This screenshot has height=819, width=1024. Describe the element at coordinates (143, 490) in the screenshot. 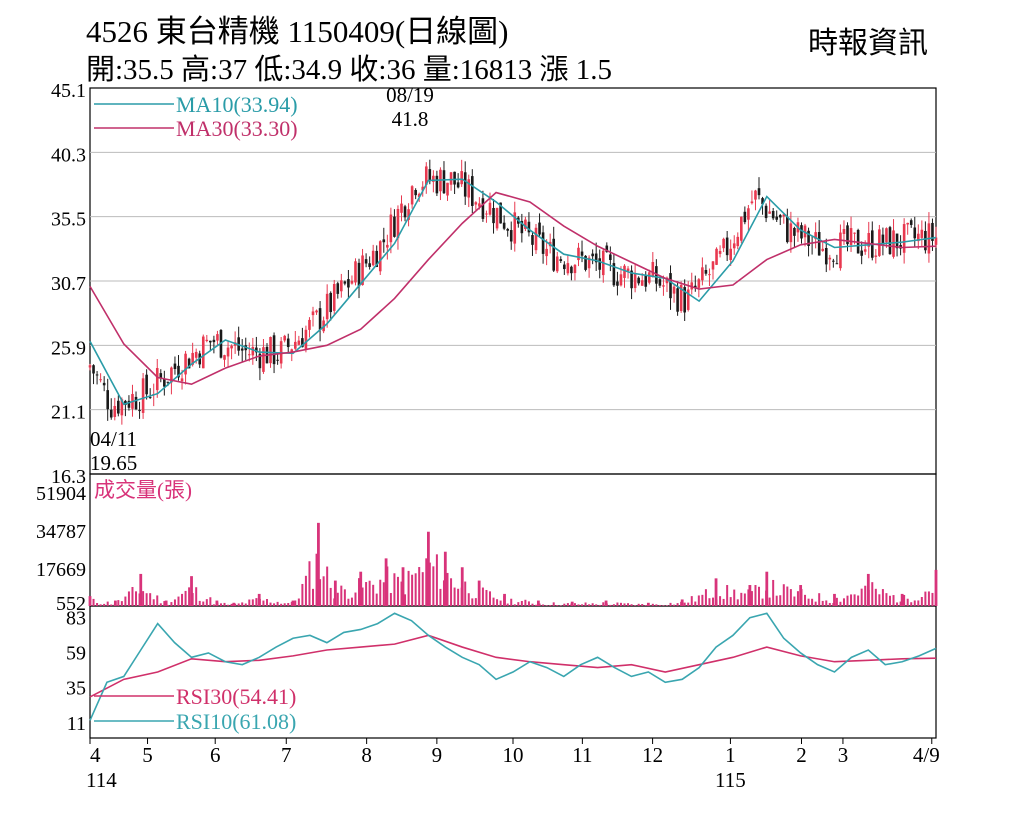

I see `volume-title: 成交量(張)` at that location.